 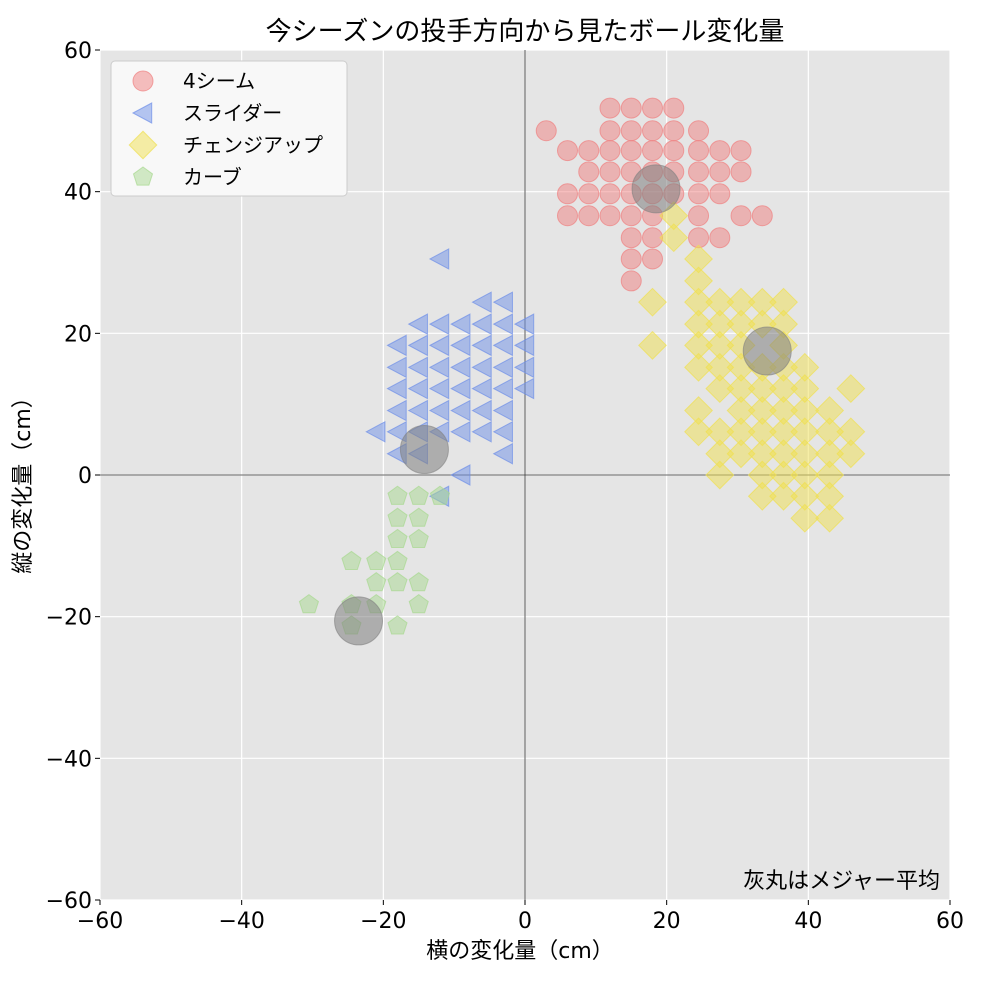 I want to click on x-tick-label: 40, so click(x=808, y=921).